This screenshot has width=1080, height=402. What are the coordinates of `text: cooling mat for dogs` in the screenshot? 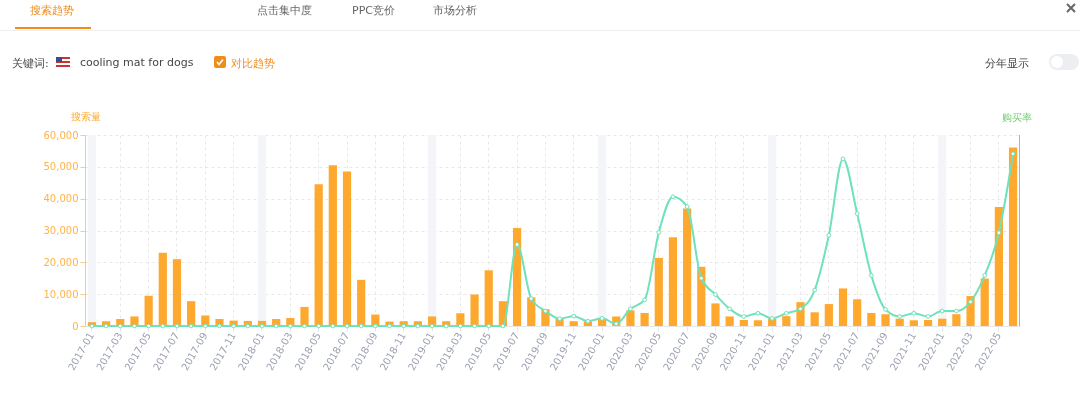 It's located at (137, 62).